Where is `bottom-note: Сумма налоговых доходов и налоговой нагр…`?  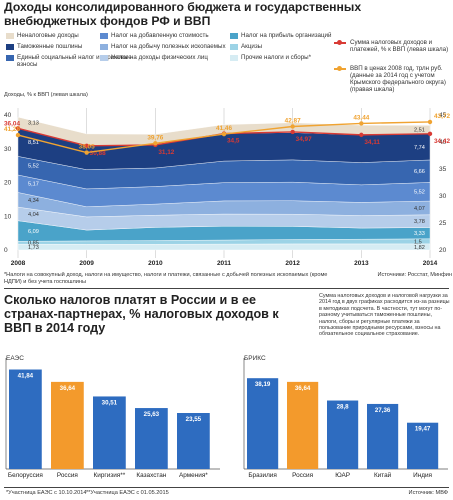
bottom-note: Сумма налоговых доходов и налоговой нагр… is located at coordinates (384, 315).